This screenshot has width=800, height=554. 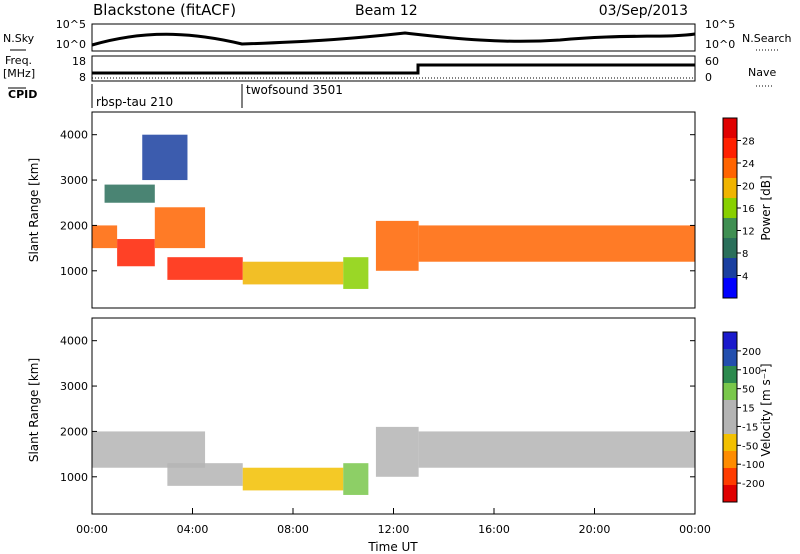 What do you see at coordinates (79, 61) in the screenshot?
I see `freq-tick-high: 18` at bounding box center [79, 61].